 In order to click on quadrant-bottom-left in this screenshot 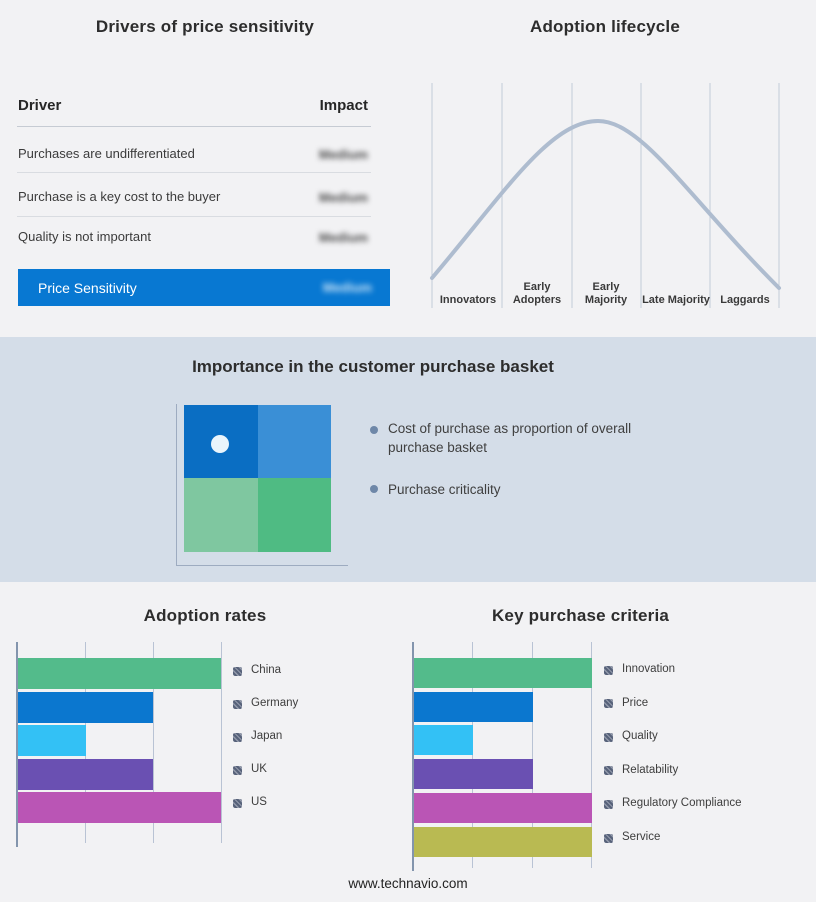, I will do `click(221, 515)`.